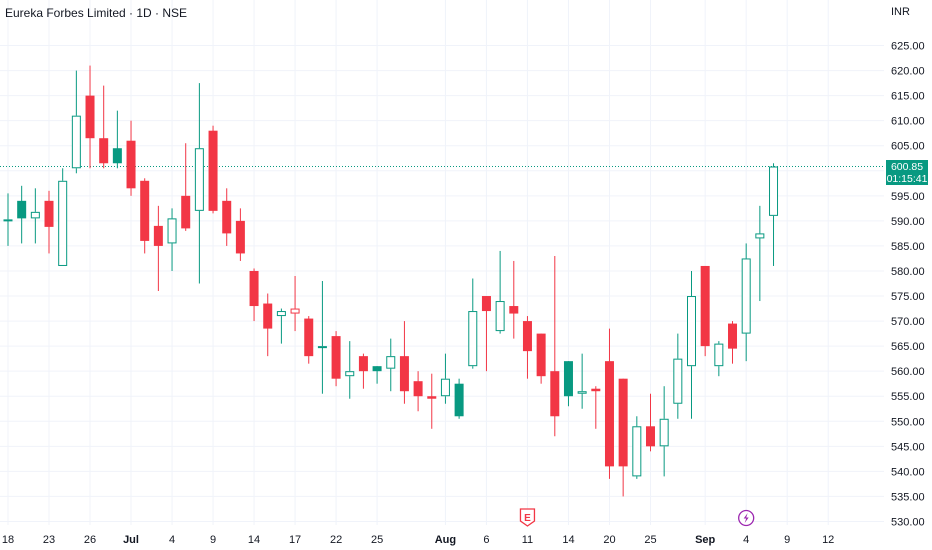  Describe the element at coordinates (8, 540) in the screenshot. I see `x-tick-label: 18` at that location.